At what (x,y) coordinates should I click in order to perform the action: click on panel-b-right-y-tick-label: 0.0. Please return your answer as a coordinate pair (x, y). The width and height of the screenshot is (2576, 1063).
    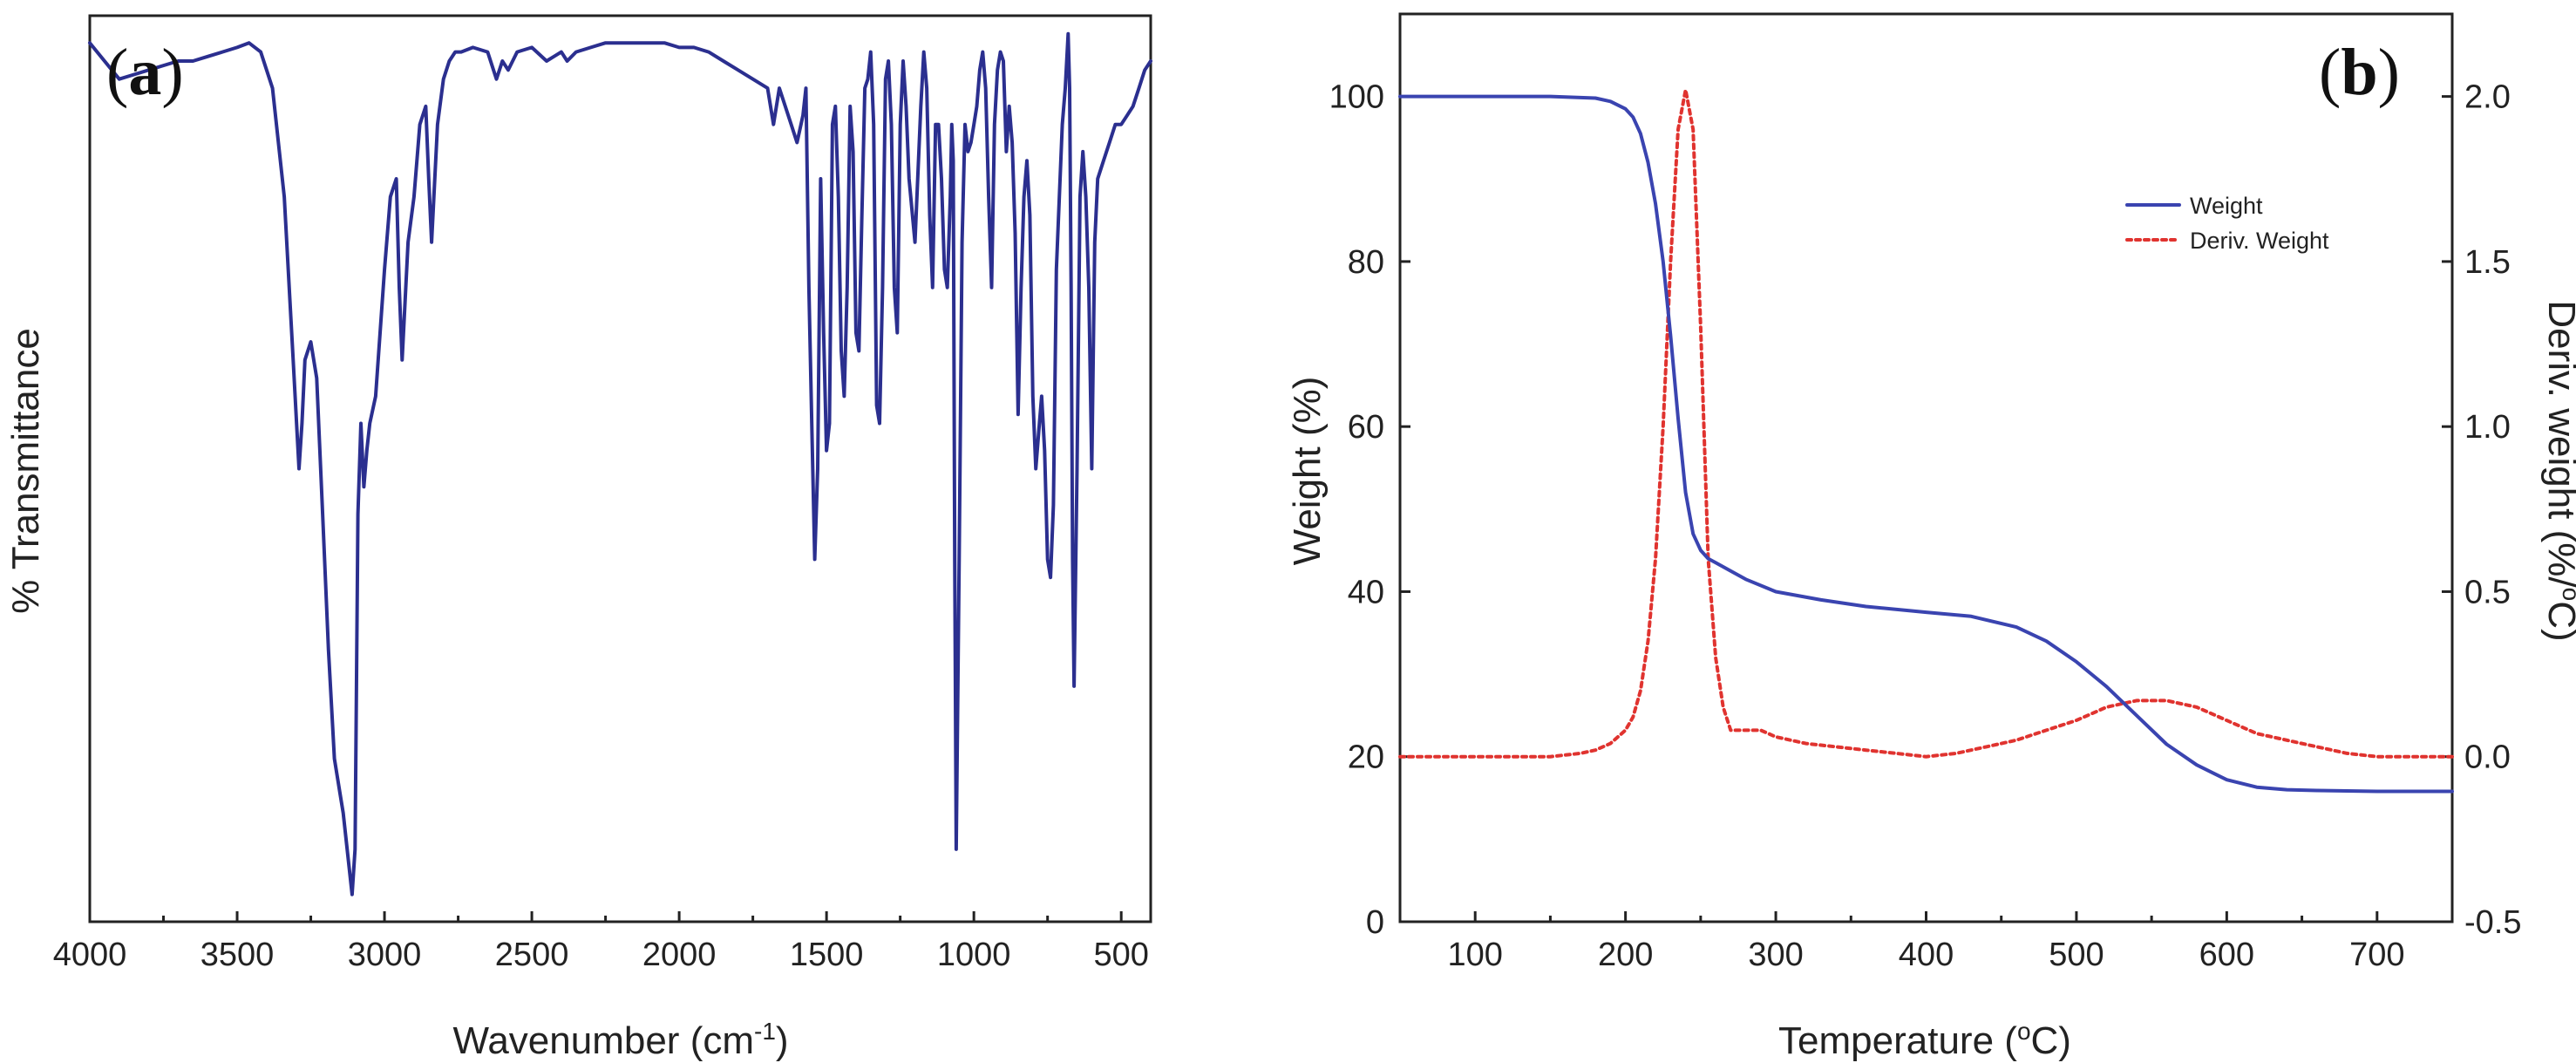
    Looking at the image, I should click on (2488, 757).